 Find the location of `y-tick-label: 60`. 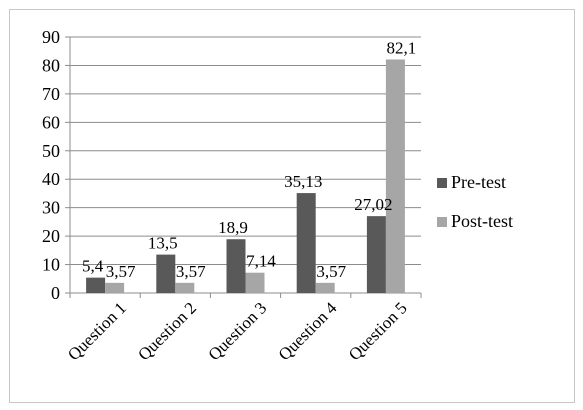

y-tick-label: 60 is located at coordinates (51, 122).